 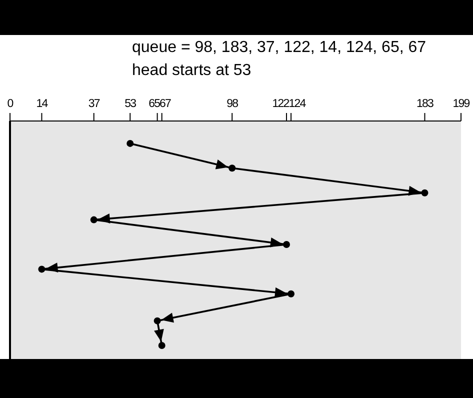 What do you see at coordinates (94, 104) in the screenshot?
I see `x-tick-label: 37` at bounding box center [94, 104].